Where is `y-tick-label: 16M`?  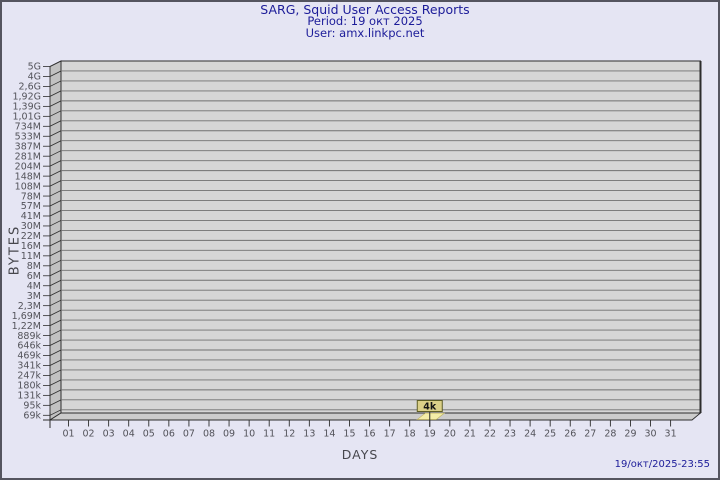 y-tick-label: 16M is located at coordinates (31, 246).